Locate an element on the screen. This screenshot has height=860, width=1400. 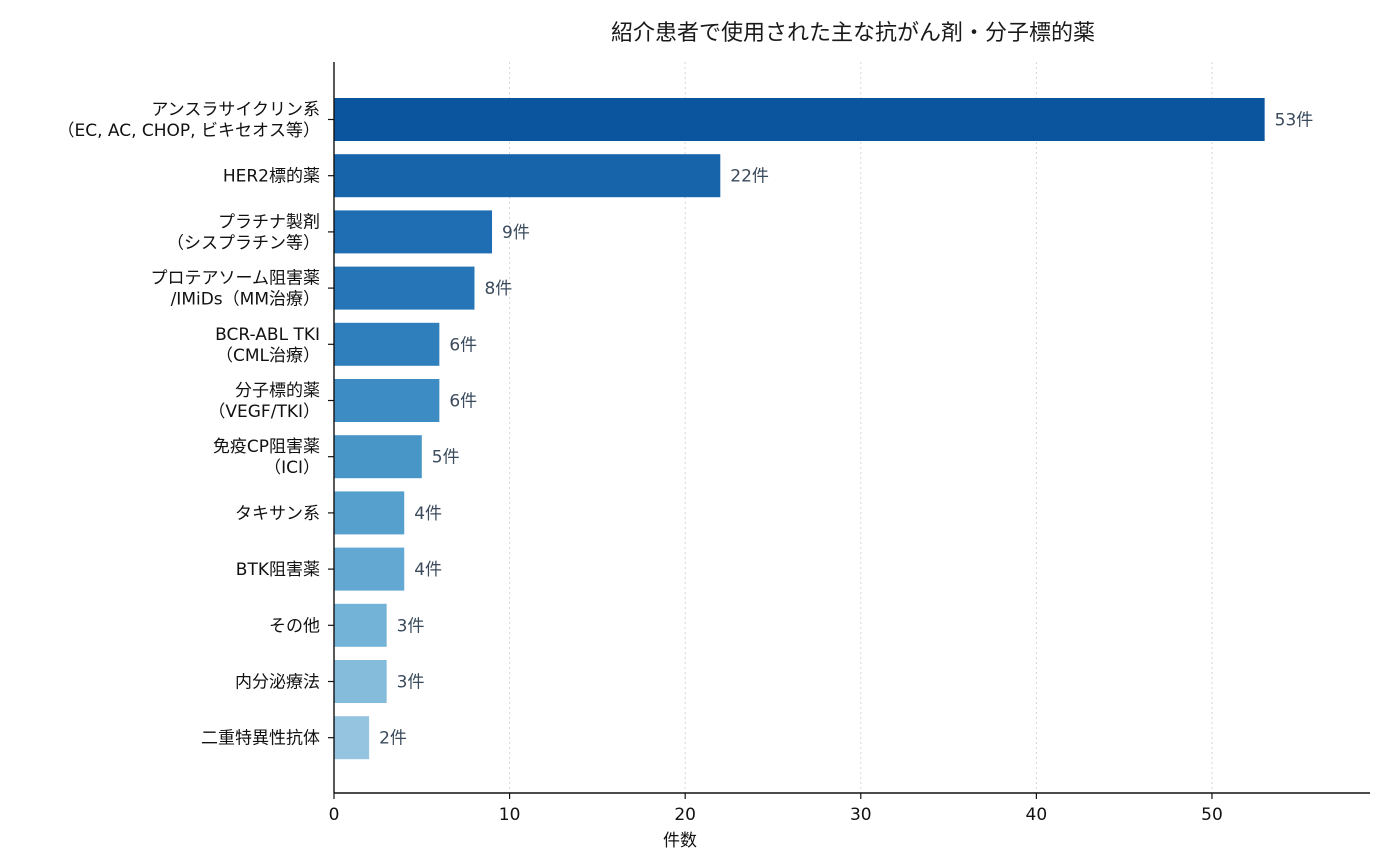
x-tick-label: 20 is located at coordinates (685, 815).